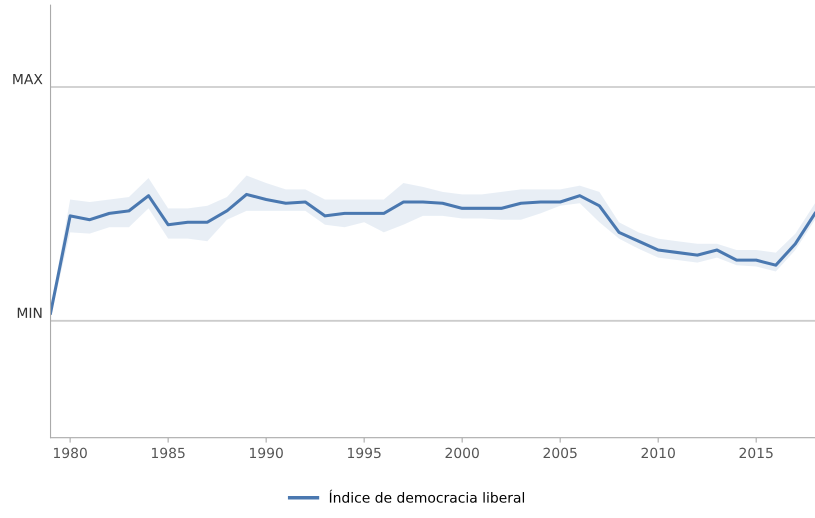 This screenshot has height=518, width=815. I want to click on x-tick-label: 2000, so click(462, 453).